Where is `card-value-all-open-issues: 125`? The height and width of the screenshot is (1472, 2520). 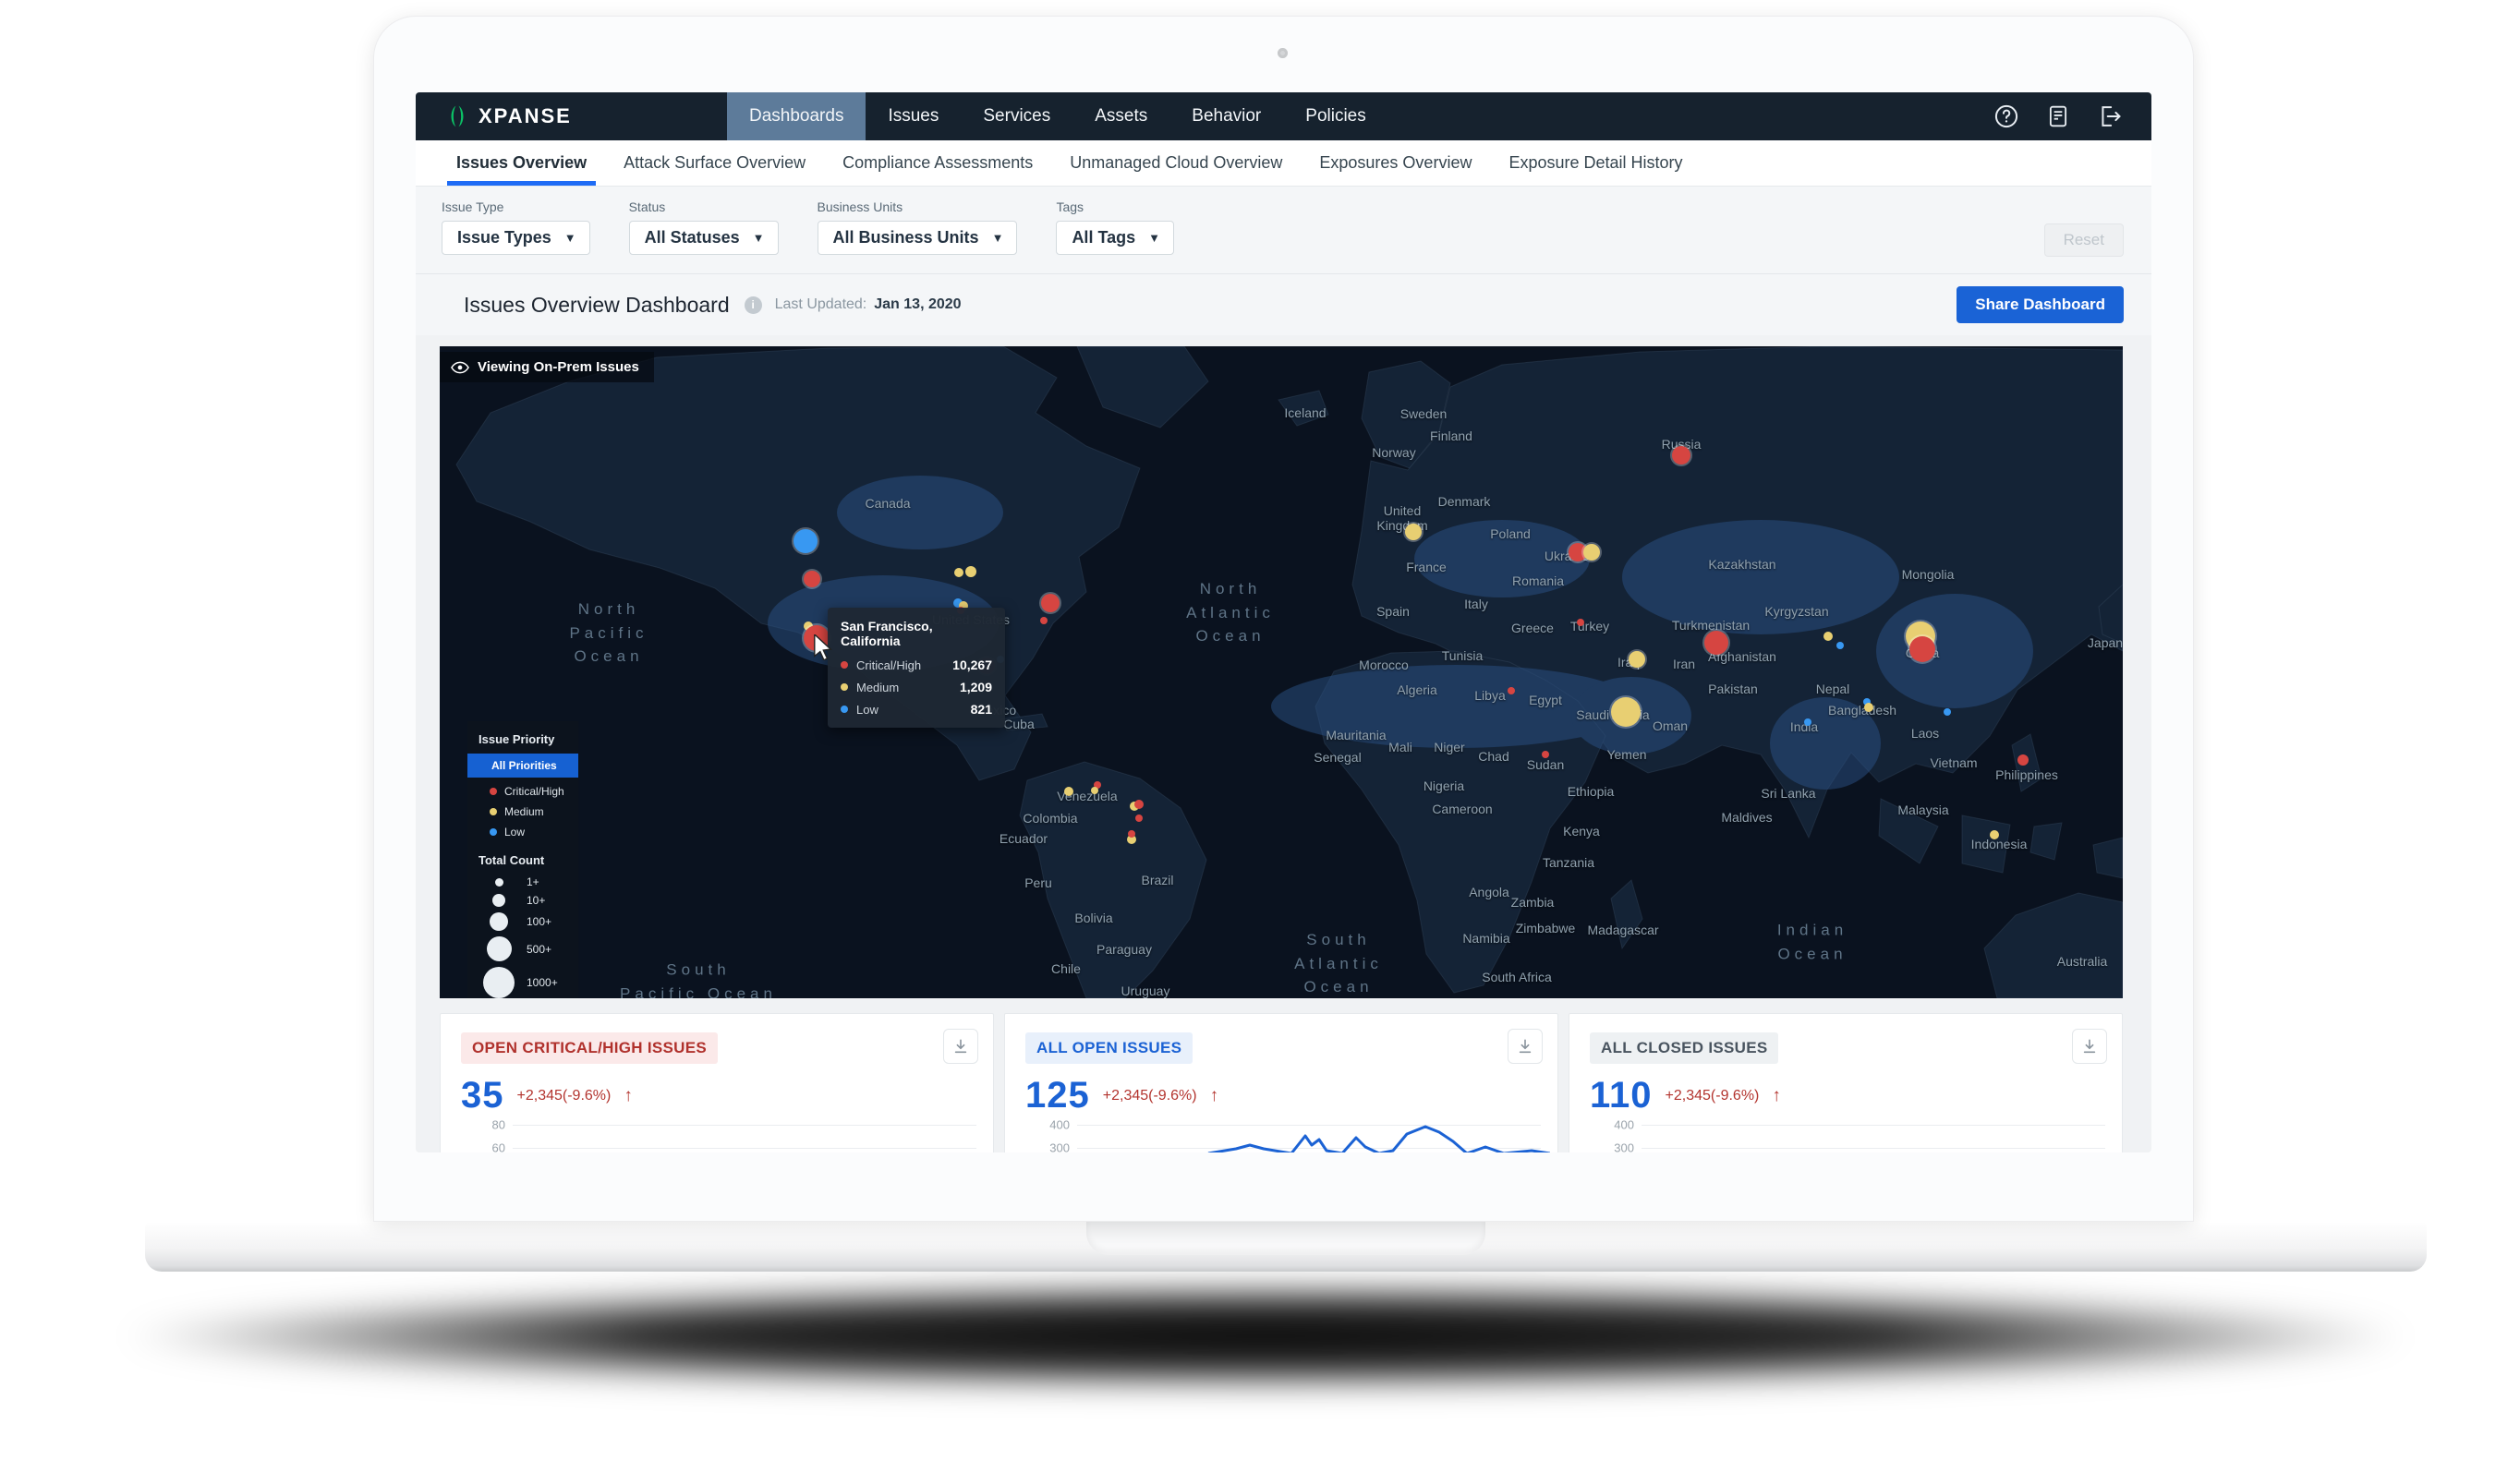
card-value-all-open-issues: 125 is located at coordinates (1057, 1095).